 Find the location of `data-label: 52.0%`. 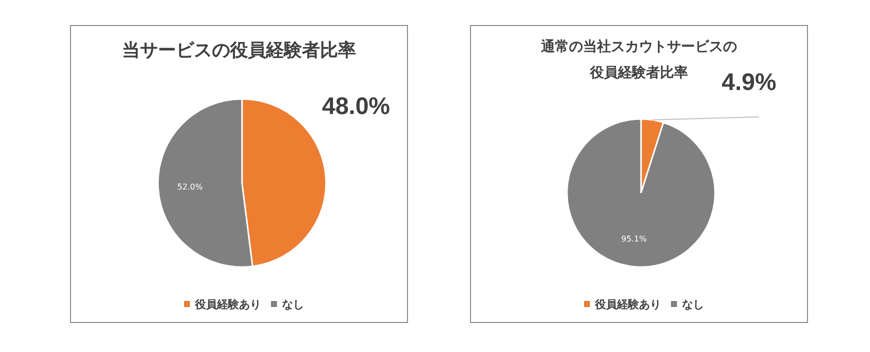

data-label: 52.0% is located at coordinates (190, 187).